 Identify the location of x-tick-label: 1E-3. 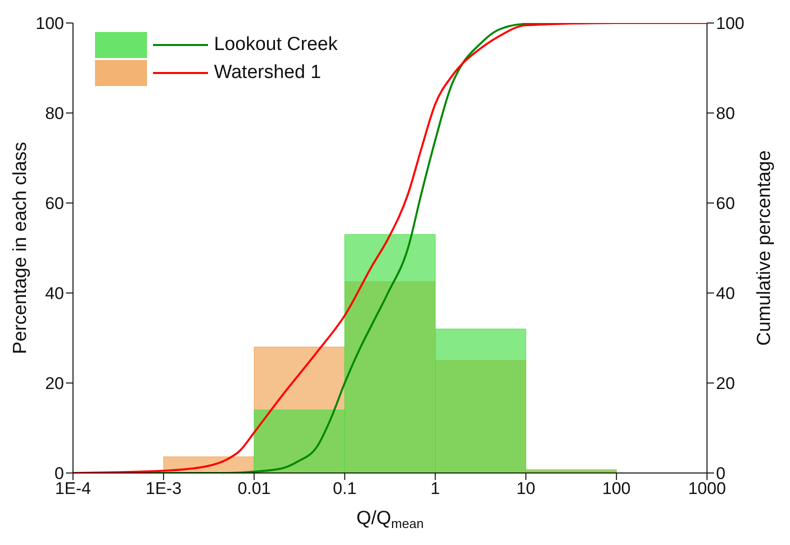
(164, 488).